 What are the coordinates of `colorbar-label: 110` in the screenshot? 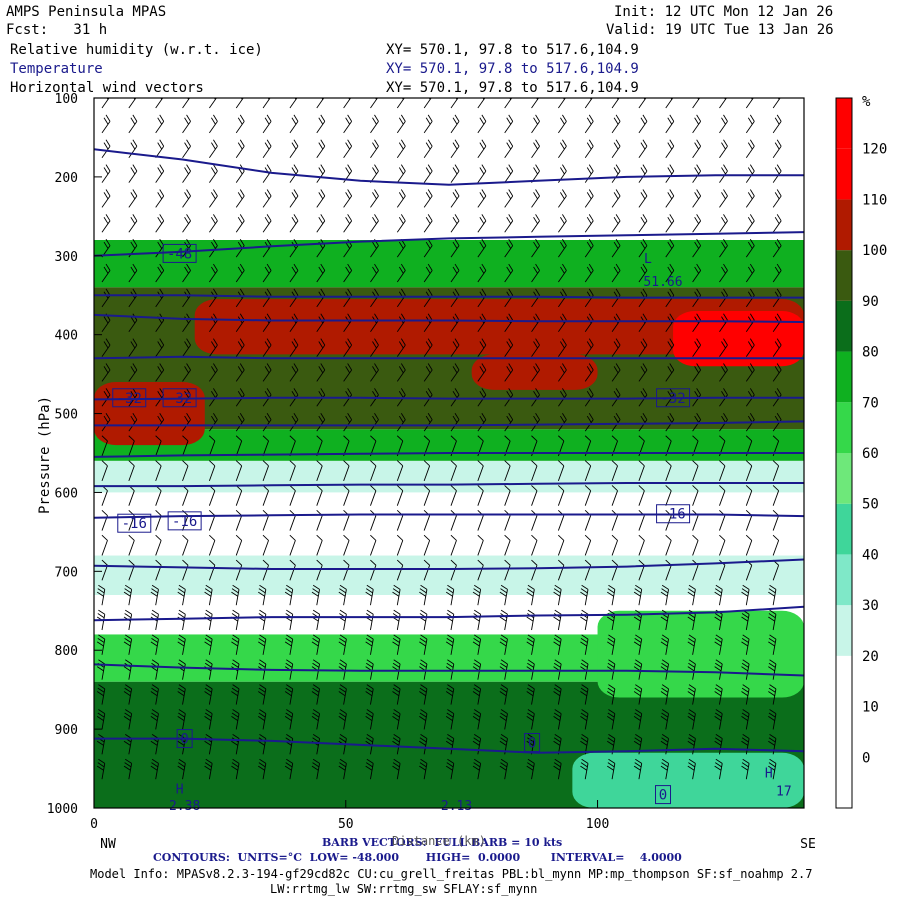 It's located at (874, 200).